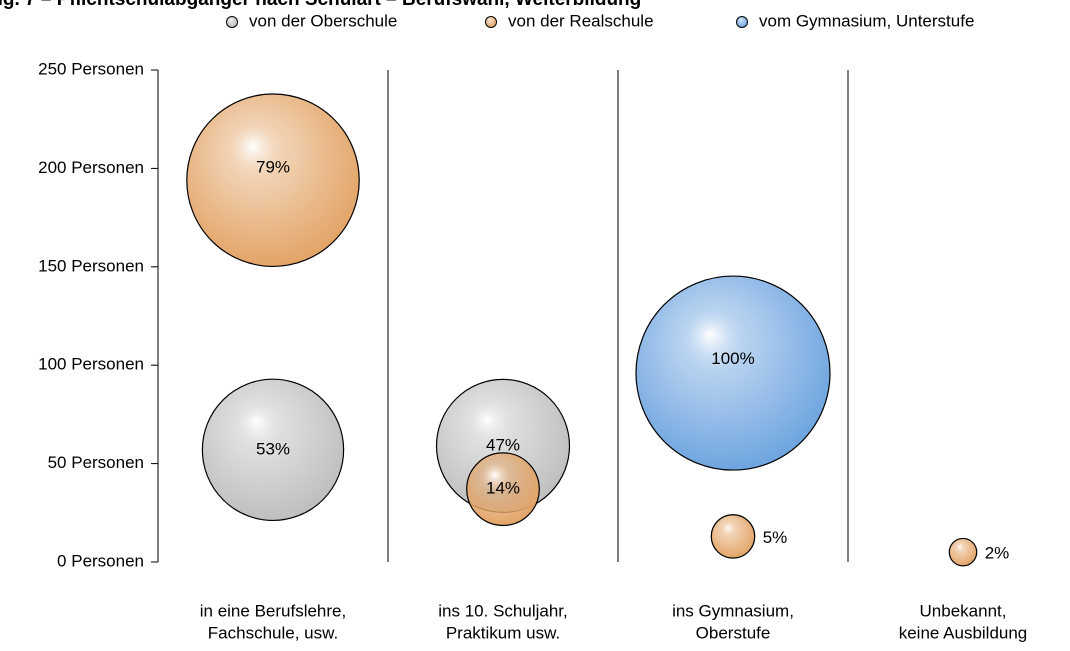 The height and width of the screenshot is (651, 1070). I want to click on y-tick-label: 0 Personen, so click(100, 560).